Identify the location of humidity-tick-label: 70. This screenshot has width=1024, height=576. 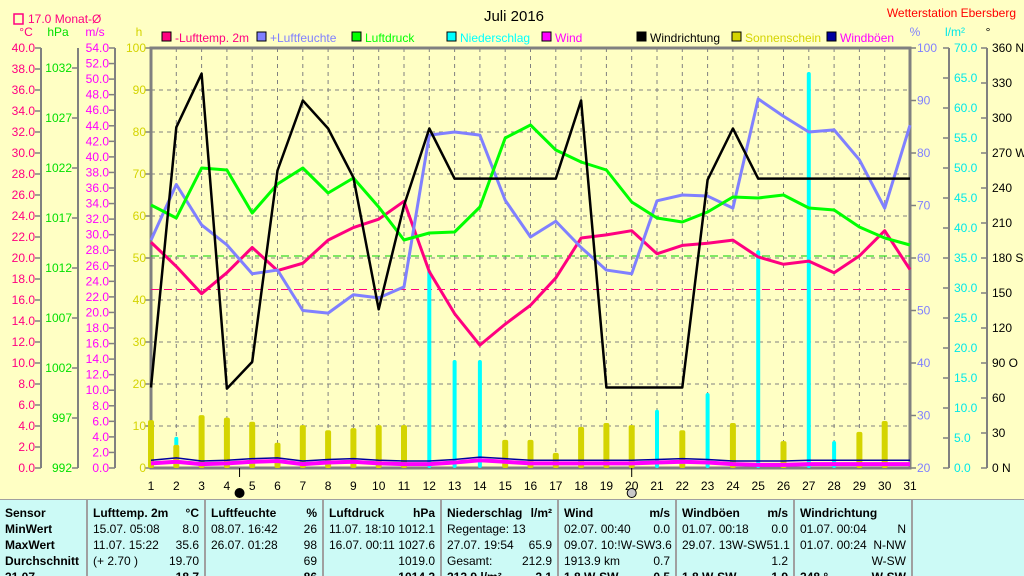
(924, 206).